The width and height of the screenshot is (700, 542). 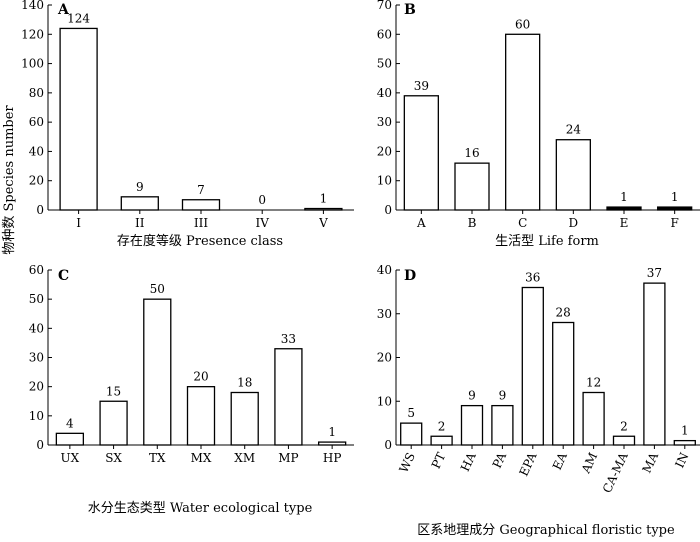 What do you see at coordinates (546, 530) in the screenshot?
I see `panel-d-x-axis-label: 区系地理成分 Geographical floristic type` at bounding box center [546, 530].